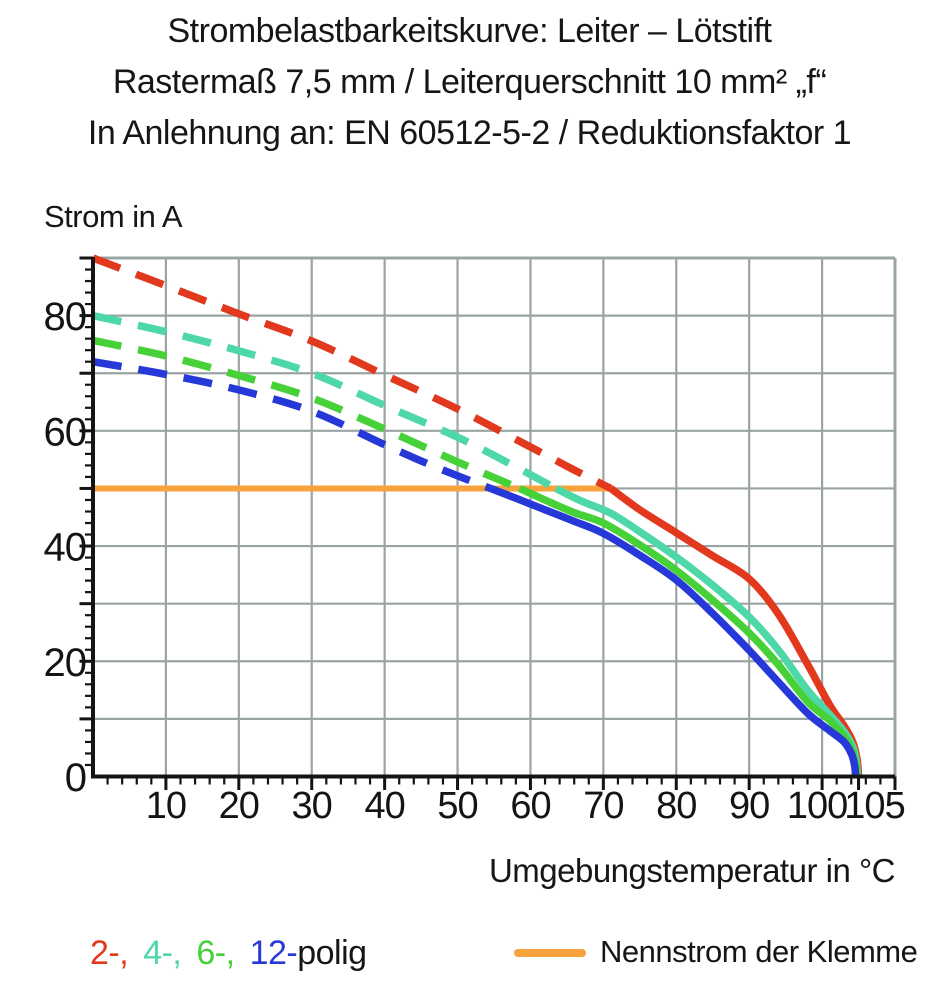 The image size is (939, 1000). I want to click on x-tick-label: 70, so click(603, 806).